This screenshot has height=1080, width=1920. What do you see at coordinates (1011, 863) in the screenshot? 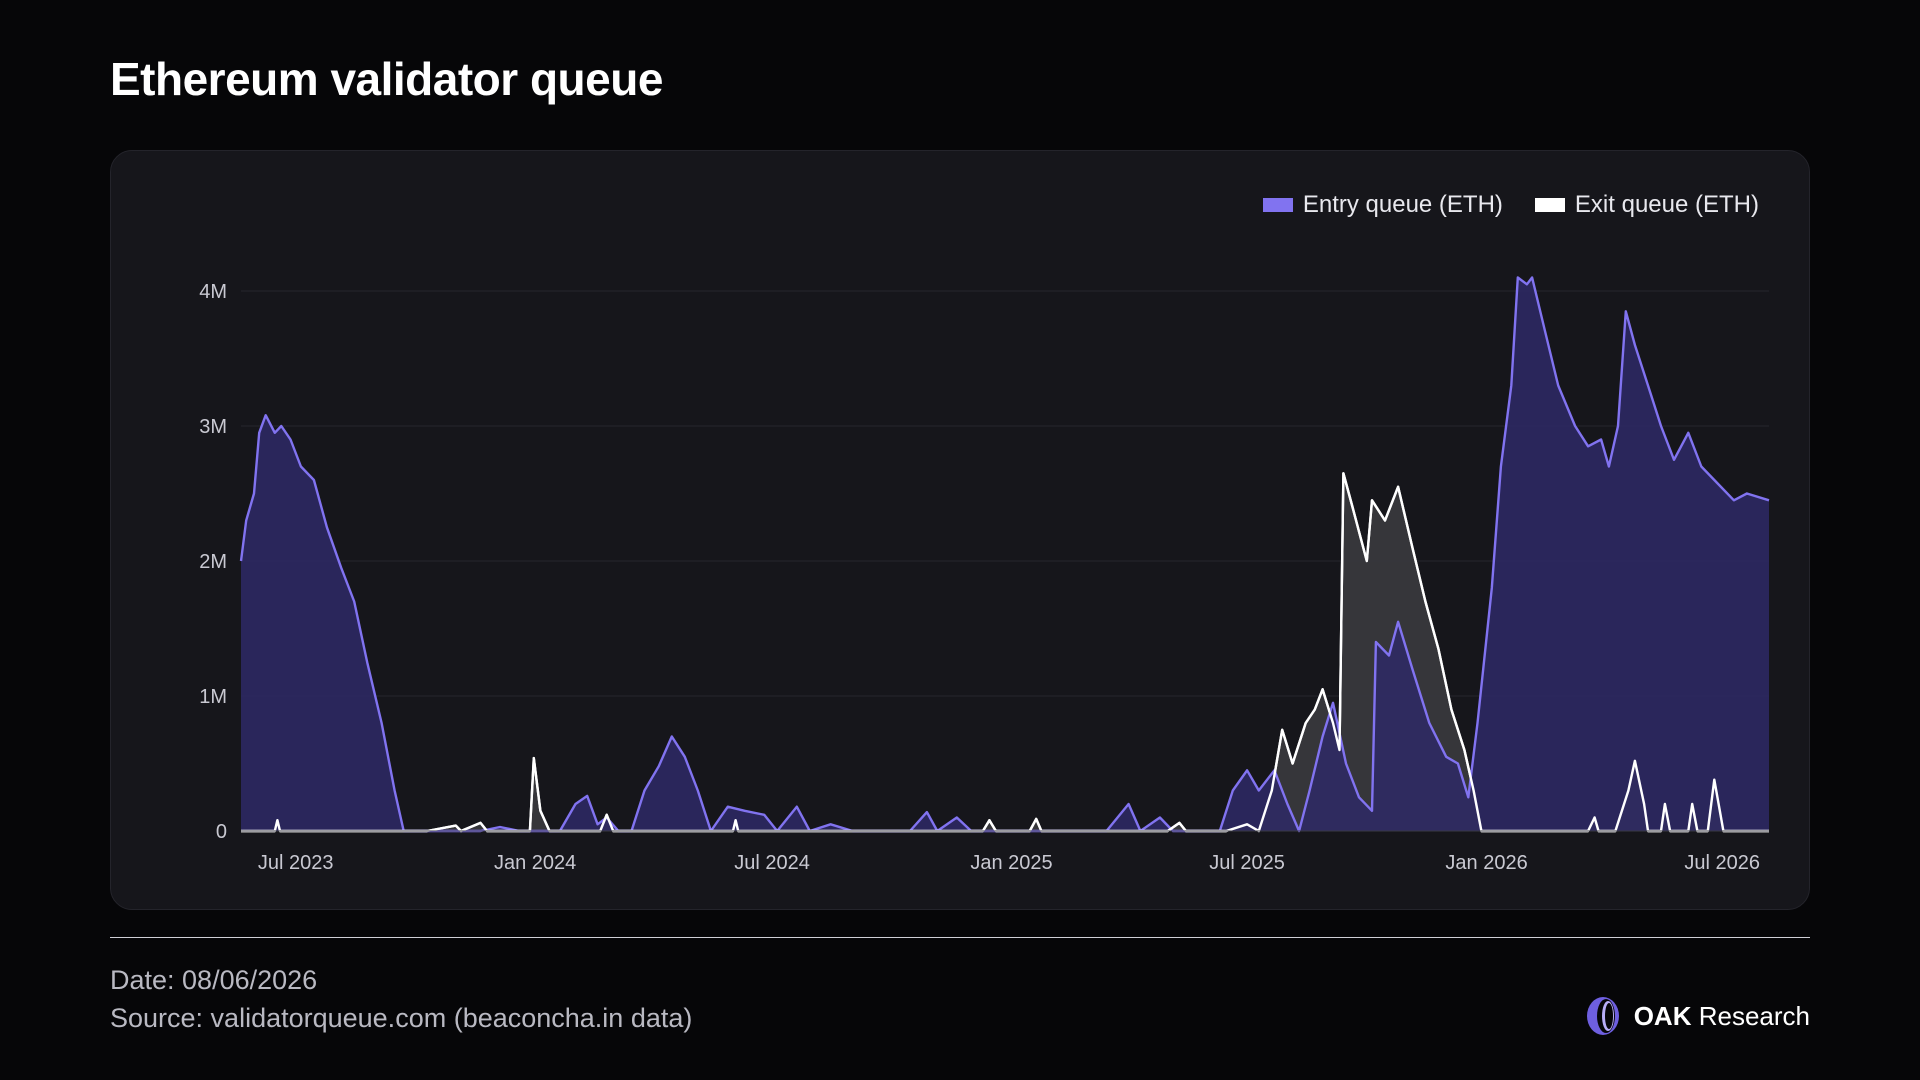
I see `x-tick-label: Jan 2025` at bounding box center [1011, 863].